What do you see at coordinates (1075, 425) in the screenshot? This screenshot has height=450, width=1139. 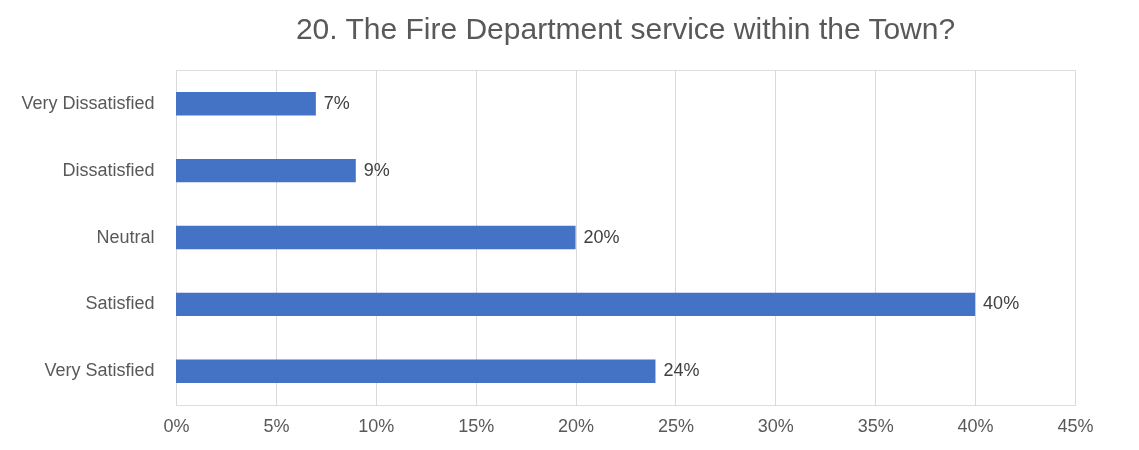 I see `x-tick-label: 45%` at bounding box center [1075, 425].